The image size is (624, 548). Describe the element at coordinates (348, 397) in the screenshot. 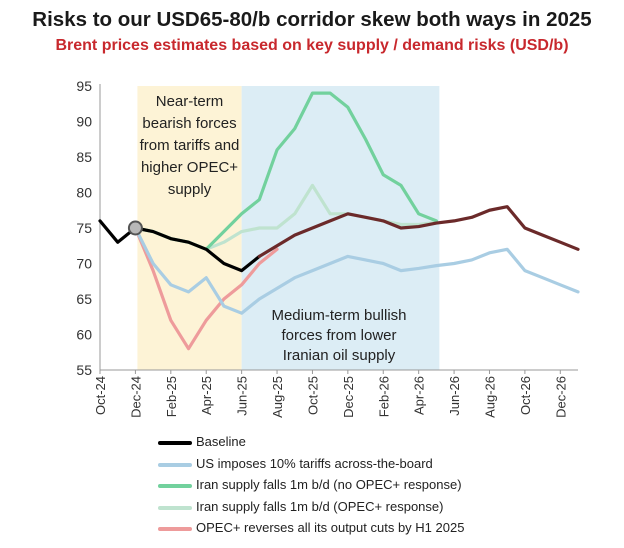

I see `x-tick-label-Dec-25: Dec-25` at that location.